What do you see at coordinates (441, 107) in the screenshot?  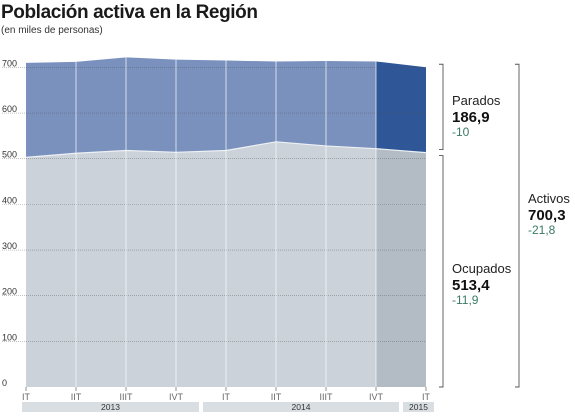 I see `parados-bracket` at bounding box center [441, 107].